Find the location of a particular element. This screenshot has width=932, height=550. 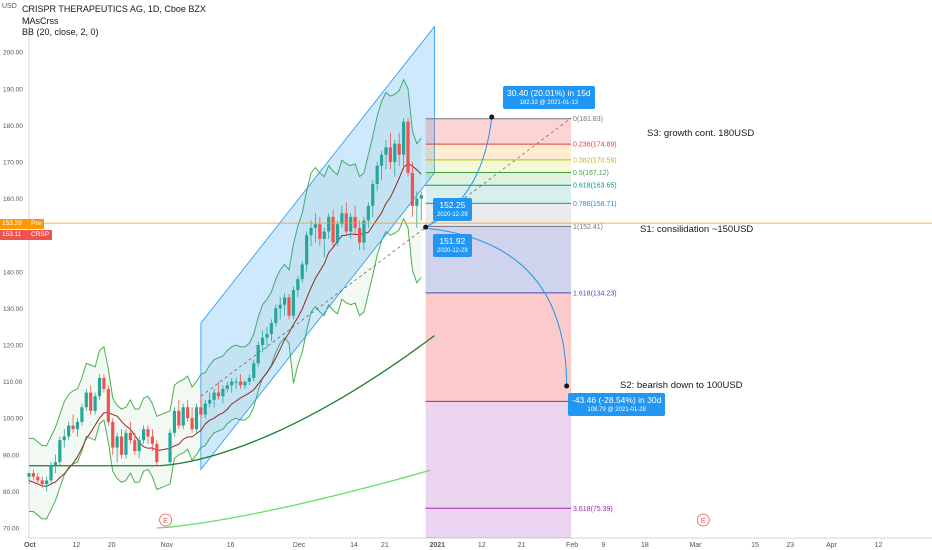

x-tick-label: Dec is located at coordinates (299, 545).